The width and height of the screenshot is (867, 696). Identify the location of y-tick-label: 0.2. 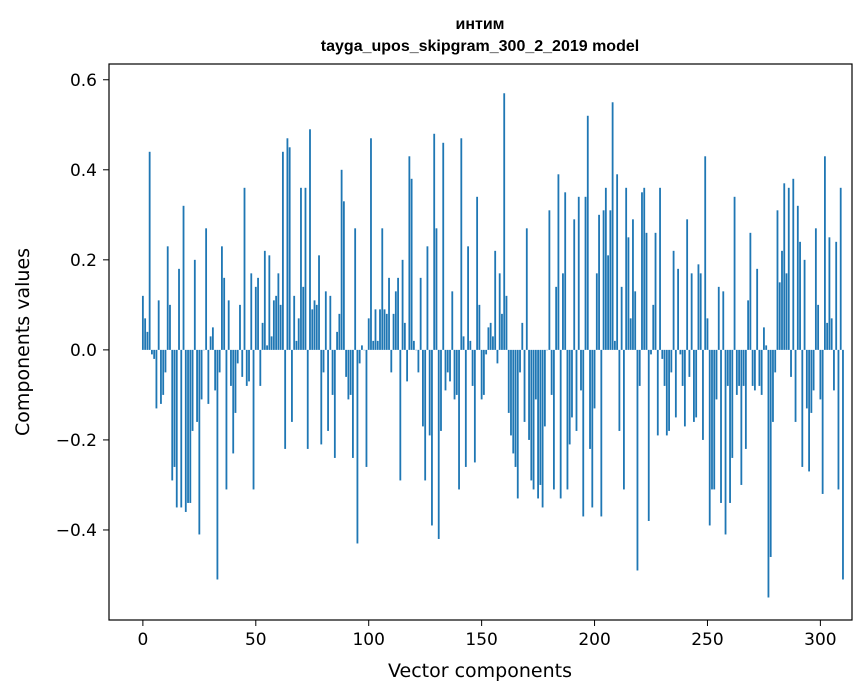
(83, 261).